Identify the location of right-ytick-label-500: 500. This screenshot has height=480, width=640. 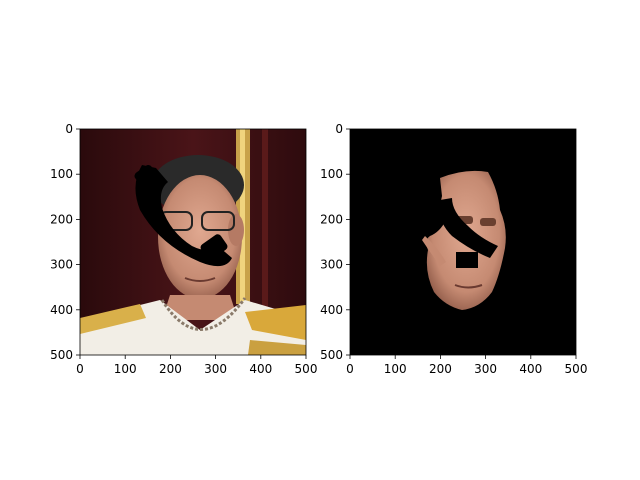
(331, 355).